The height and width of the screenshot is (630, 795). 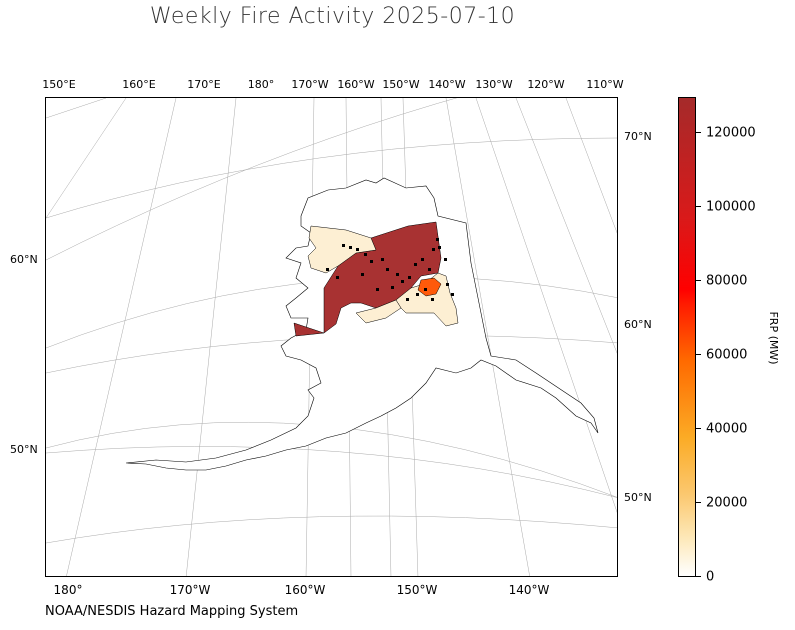 What do you see at coordinates (727, 429) in the screenshot?
I see `colorbar-tick-label: 40000` at bounding box center [727, 429].